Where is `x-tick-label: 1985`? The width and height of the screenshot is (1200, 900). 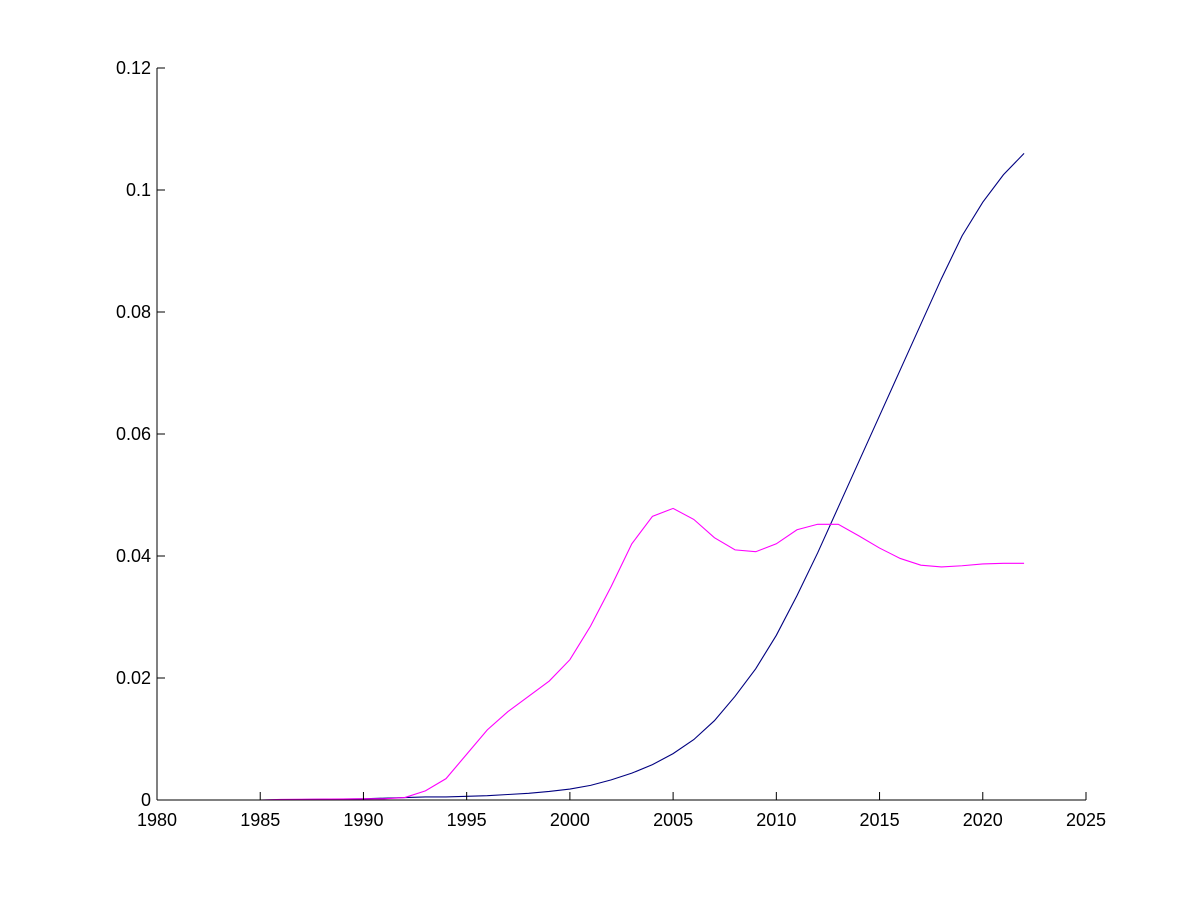
x-tick-label: 1985 is located at coordinates (260, 820).